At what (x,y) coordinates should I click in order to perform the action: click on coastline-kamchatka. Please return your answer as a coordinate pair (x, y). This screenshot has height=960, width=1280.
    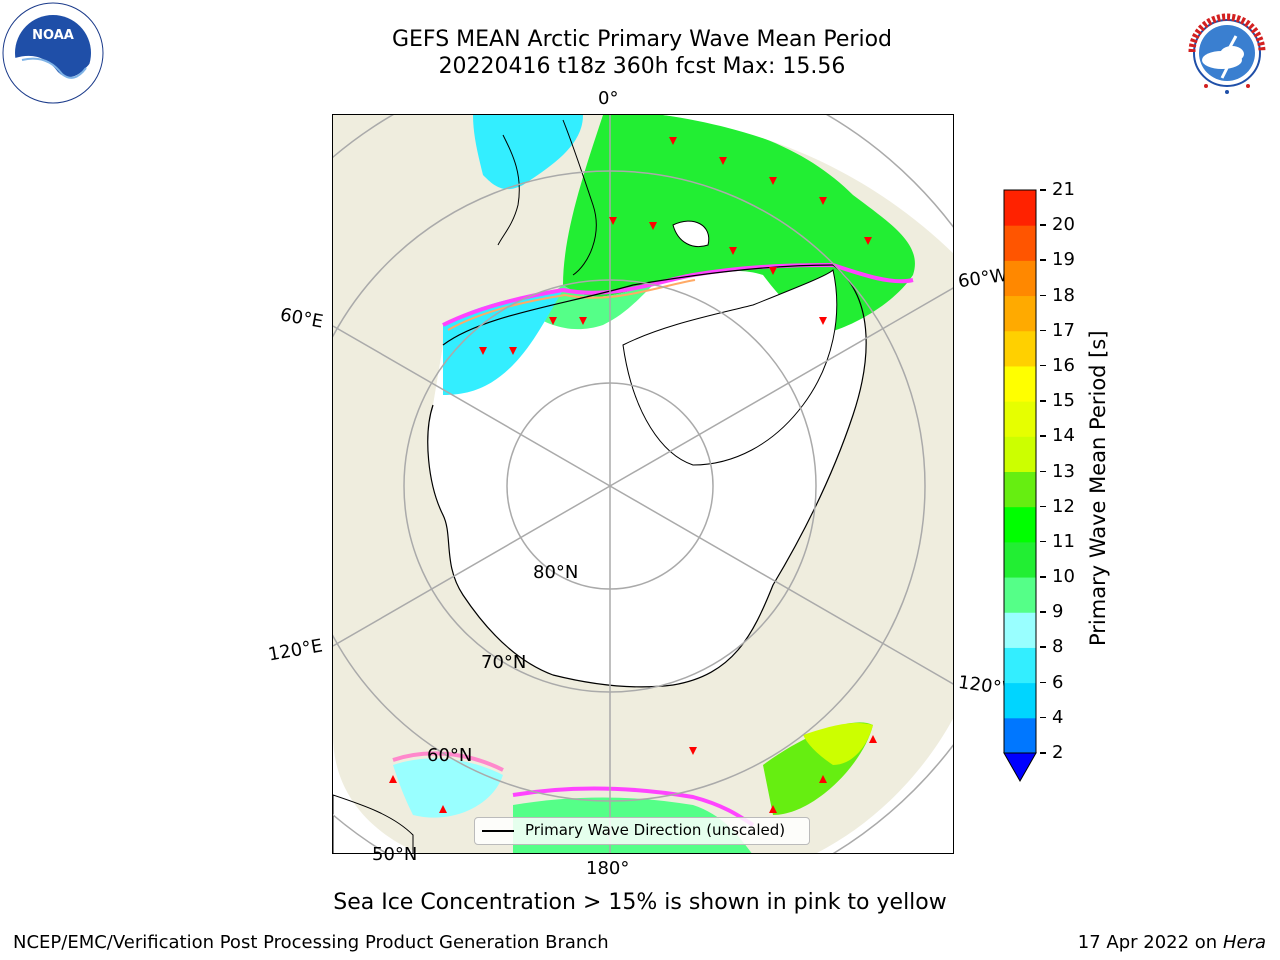
    Looking at the image, I should click on (373, 823).